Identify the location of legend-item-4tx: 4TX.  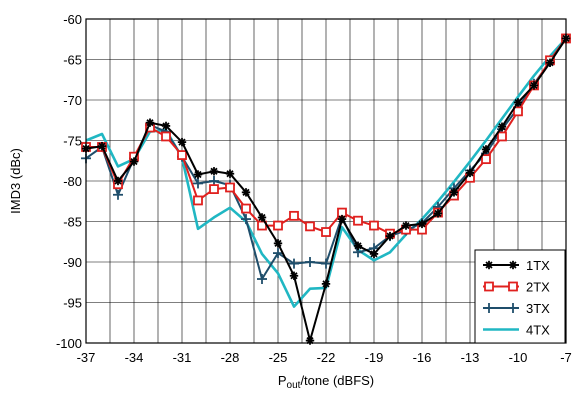
(516, 330).